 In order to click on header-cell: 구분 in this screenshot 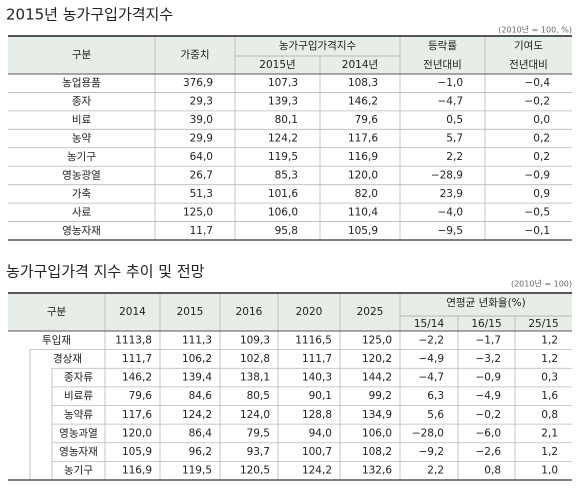, I will do `click(57, 312)`.